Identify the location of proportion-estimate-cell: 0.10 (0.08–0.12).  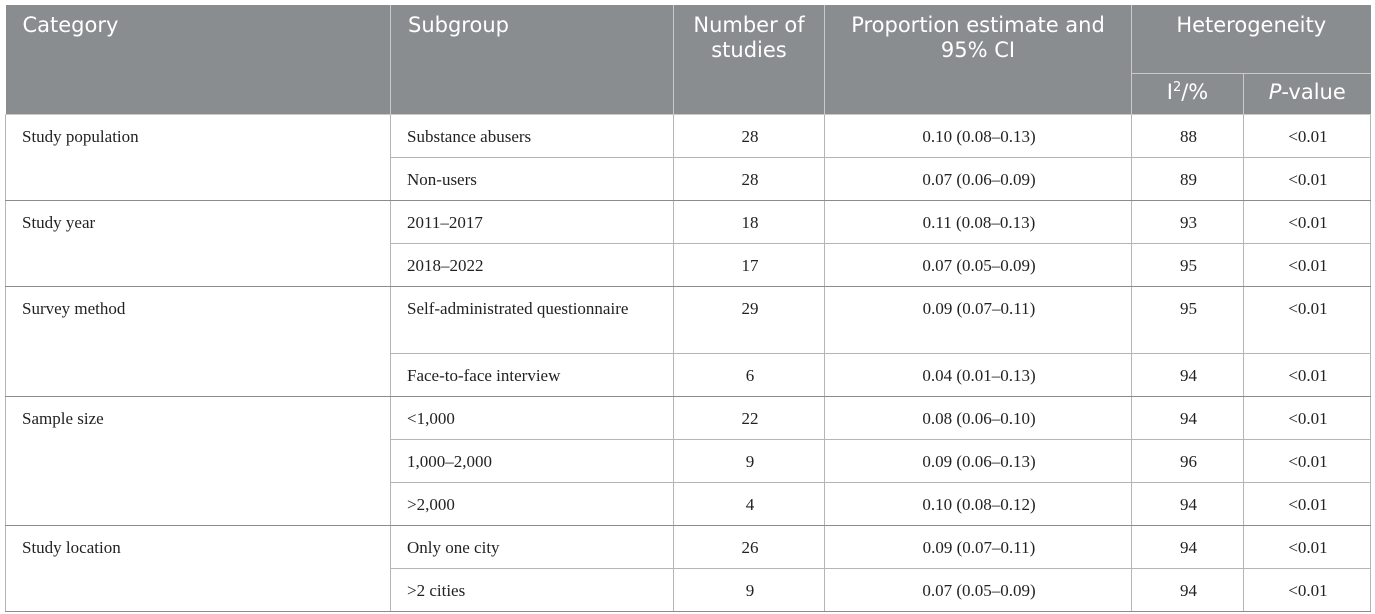
(978, 504).